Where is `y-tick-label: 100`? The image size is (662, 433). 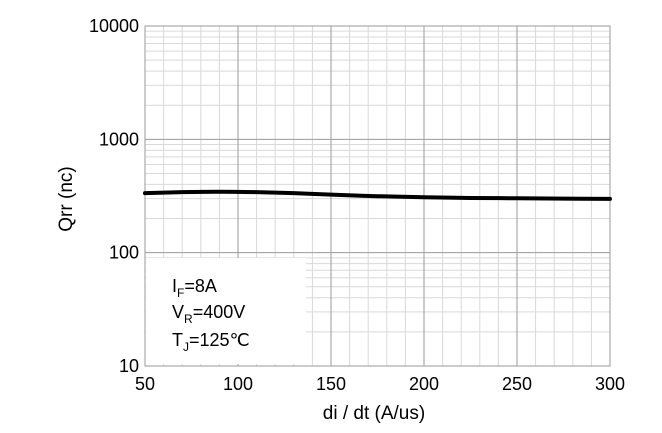 y-tick-label: 100 is located at coordinates (124, 253).